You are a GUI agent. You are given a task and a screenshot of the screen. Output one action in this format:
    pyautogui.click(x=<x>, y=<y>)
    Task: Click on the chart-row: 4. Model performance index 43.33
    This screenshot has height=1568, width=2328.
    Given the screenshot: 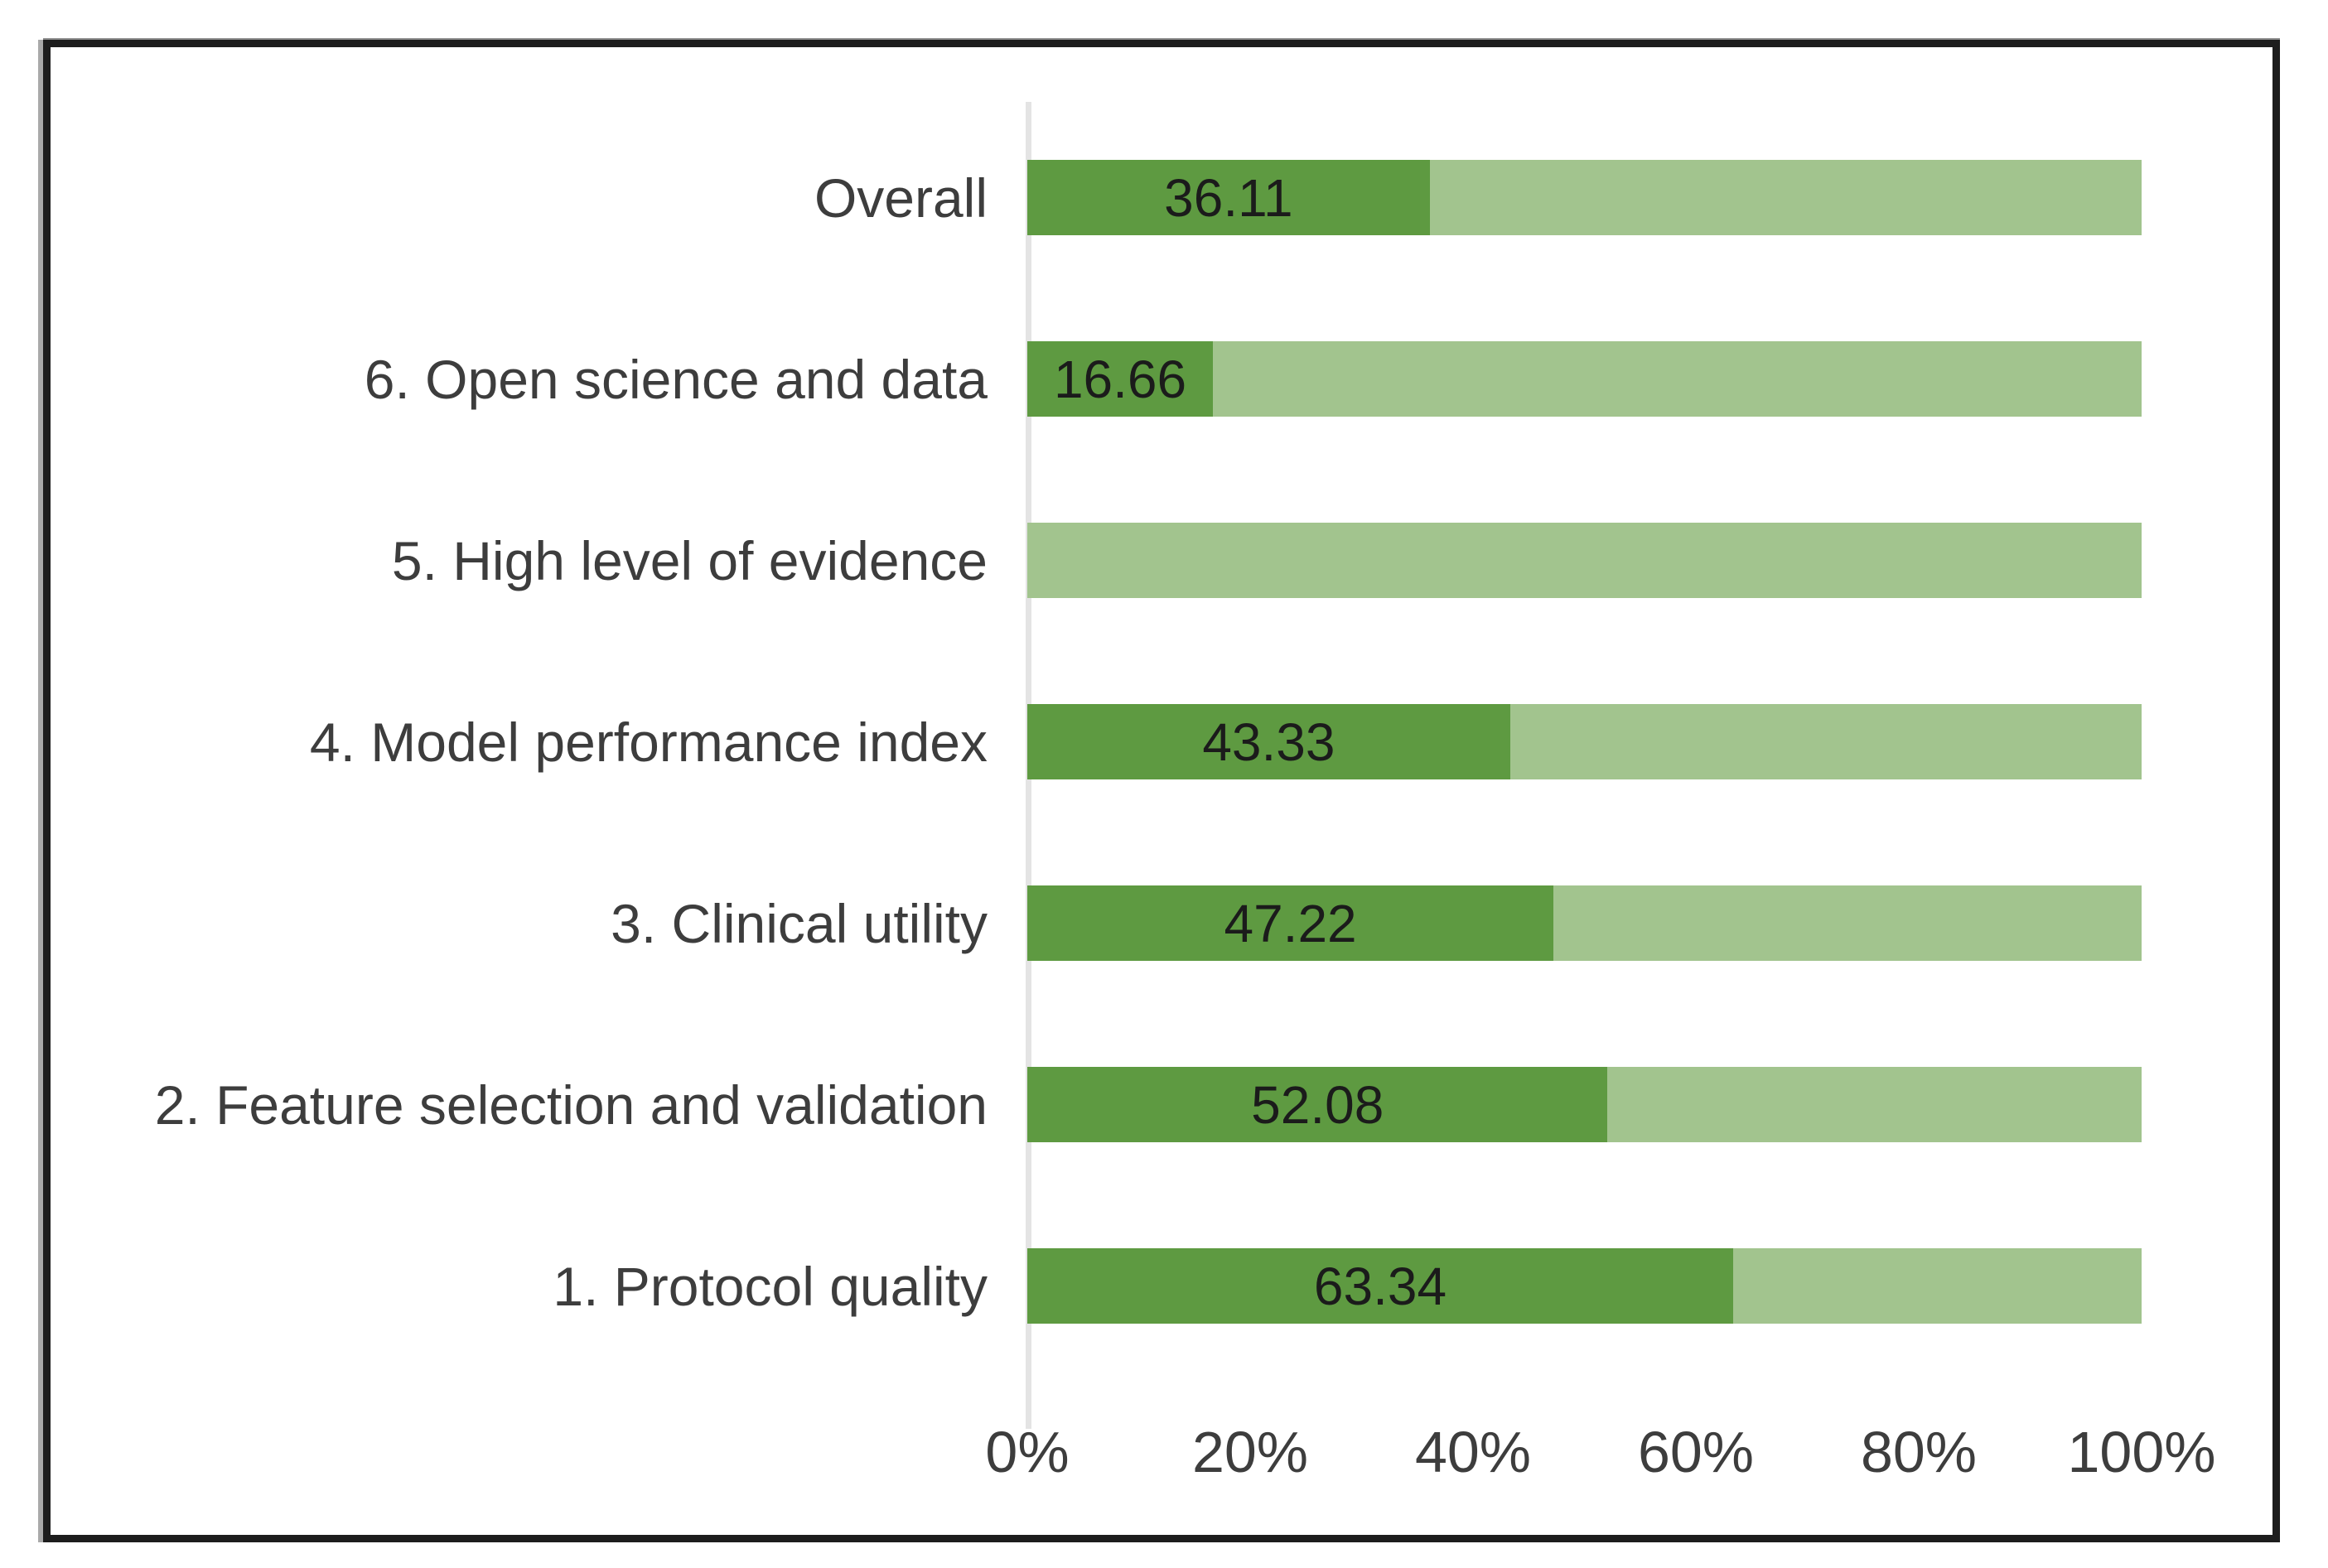 What is the action you would take?
    pyautogui.click(x=1096, y=741)
    